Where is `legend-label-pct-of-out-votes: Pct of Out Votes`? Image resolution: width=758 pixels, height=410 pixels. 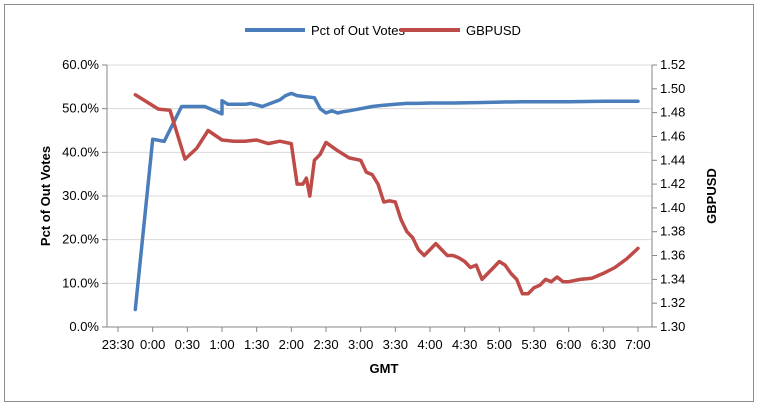 legend-label-pct-of-out-votes: Pct of Out Votes is located at coordinates (358, 30).